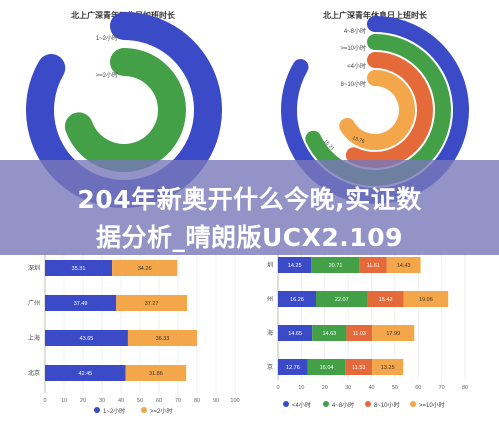 The image size is (499, 428). I want to click on x-tick-label: 90, so click(216, 401).